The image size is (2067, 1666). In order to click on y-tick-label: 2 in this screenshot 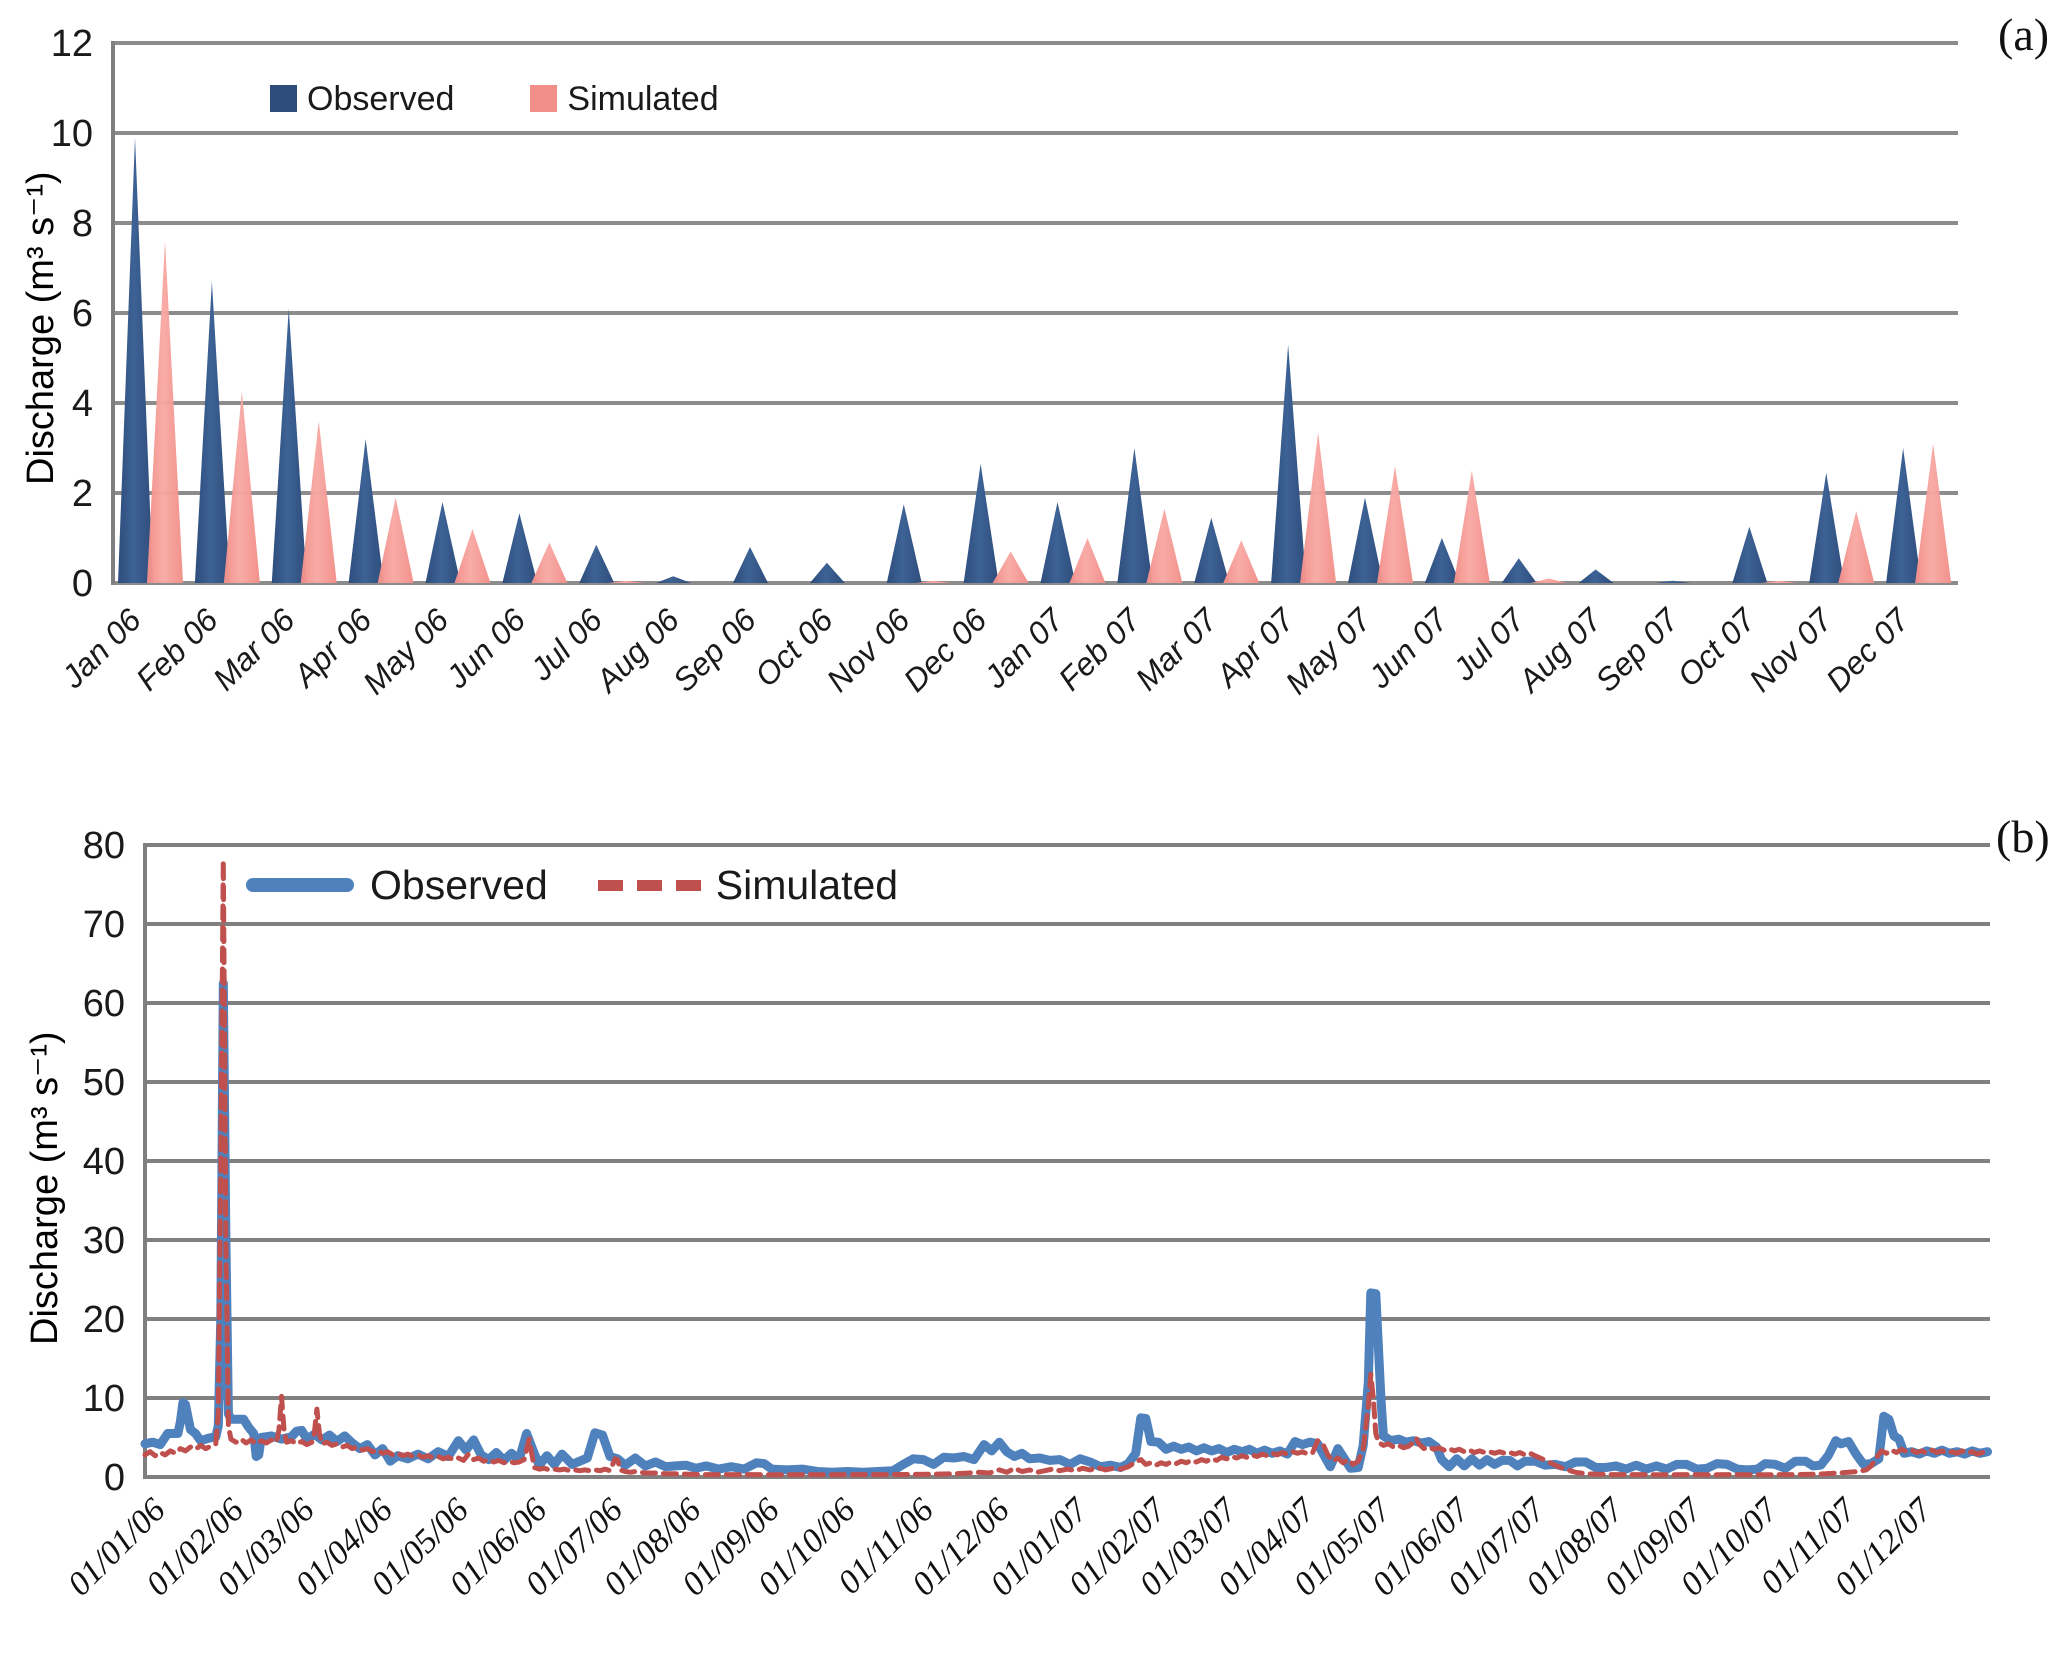, I will do `click(82, 494)`.